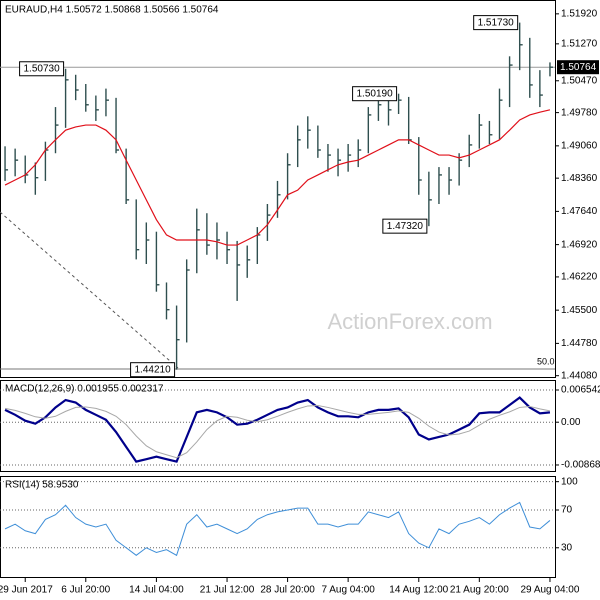  I want to click on last-price-box, so click(578, 67).